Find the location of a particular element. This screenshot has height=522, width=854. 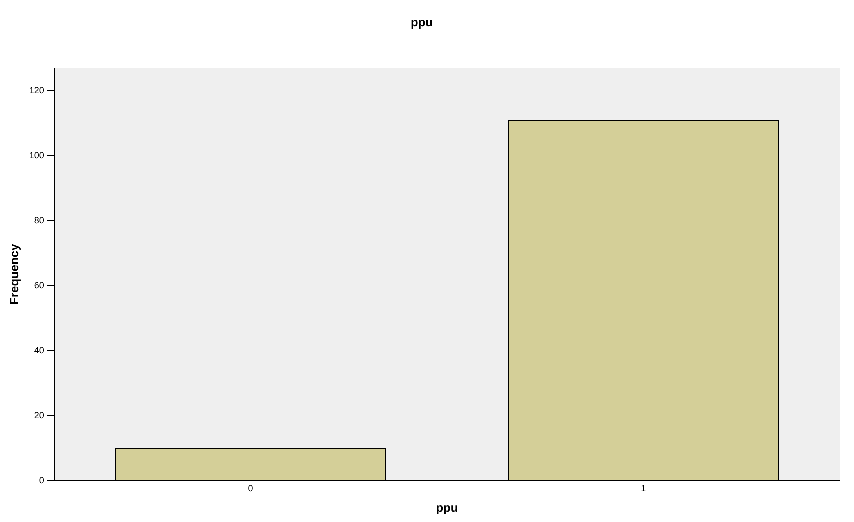

y-tick-label: 0 is located at coordinates (41, 480).